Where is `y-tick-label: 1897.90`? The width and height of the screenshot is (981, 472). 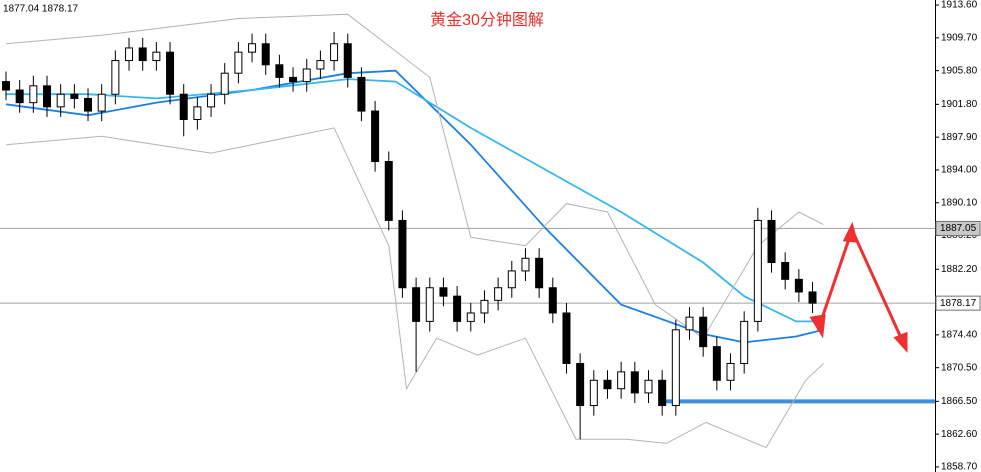
y-tick-label: 1897.90 is located at coordinates (959, 137).